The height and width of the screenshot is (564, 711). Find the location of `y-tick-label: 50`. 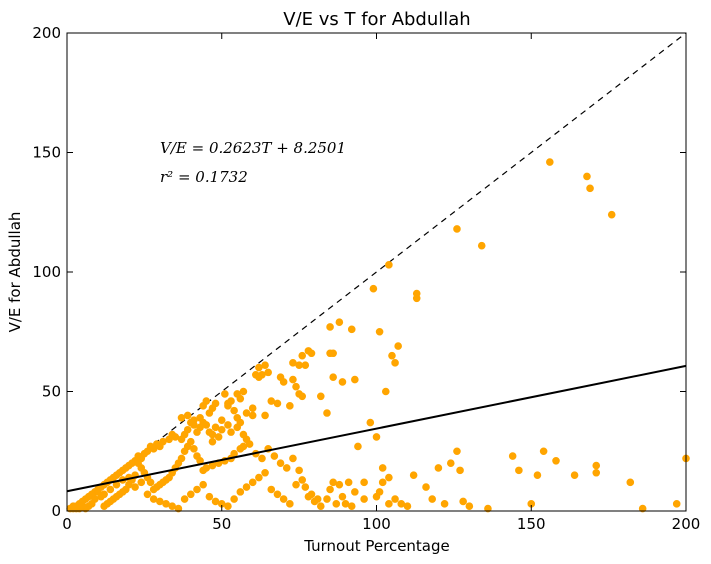

y-tick-label: 50 is located at coordinates (51, 392).